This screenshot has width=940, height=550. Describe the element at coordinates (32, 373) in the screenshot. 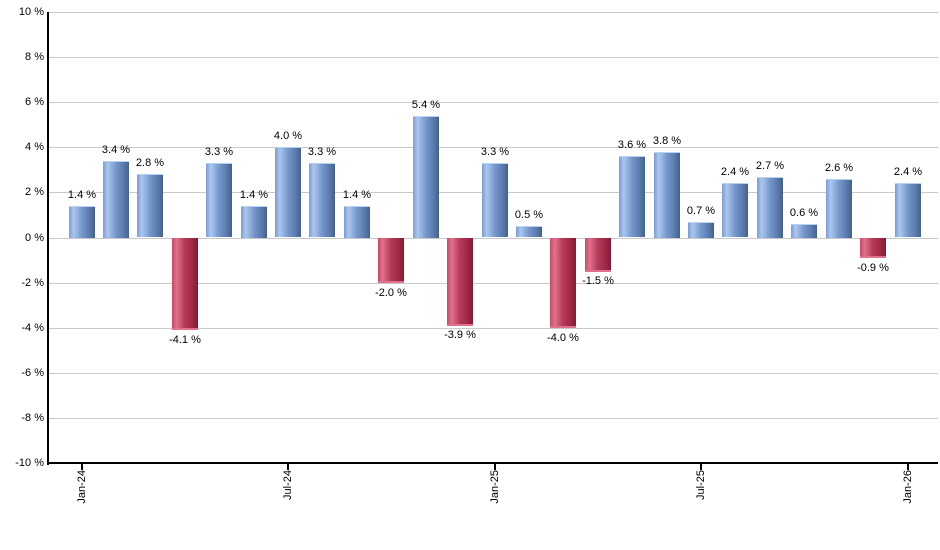

I see `y-axis-tick-label: -6 %` at that location.